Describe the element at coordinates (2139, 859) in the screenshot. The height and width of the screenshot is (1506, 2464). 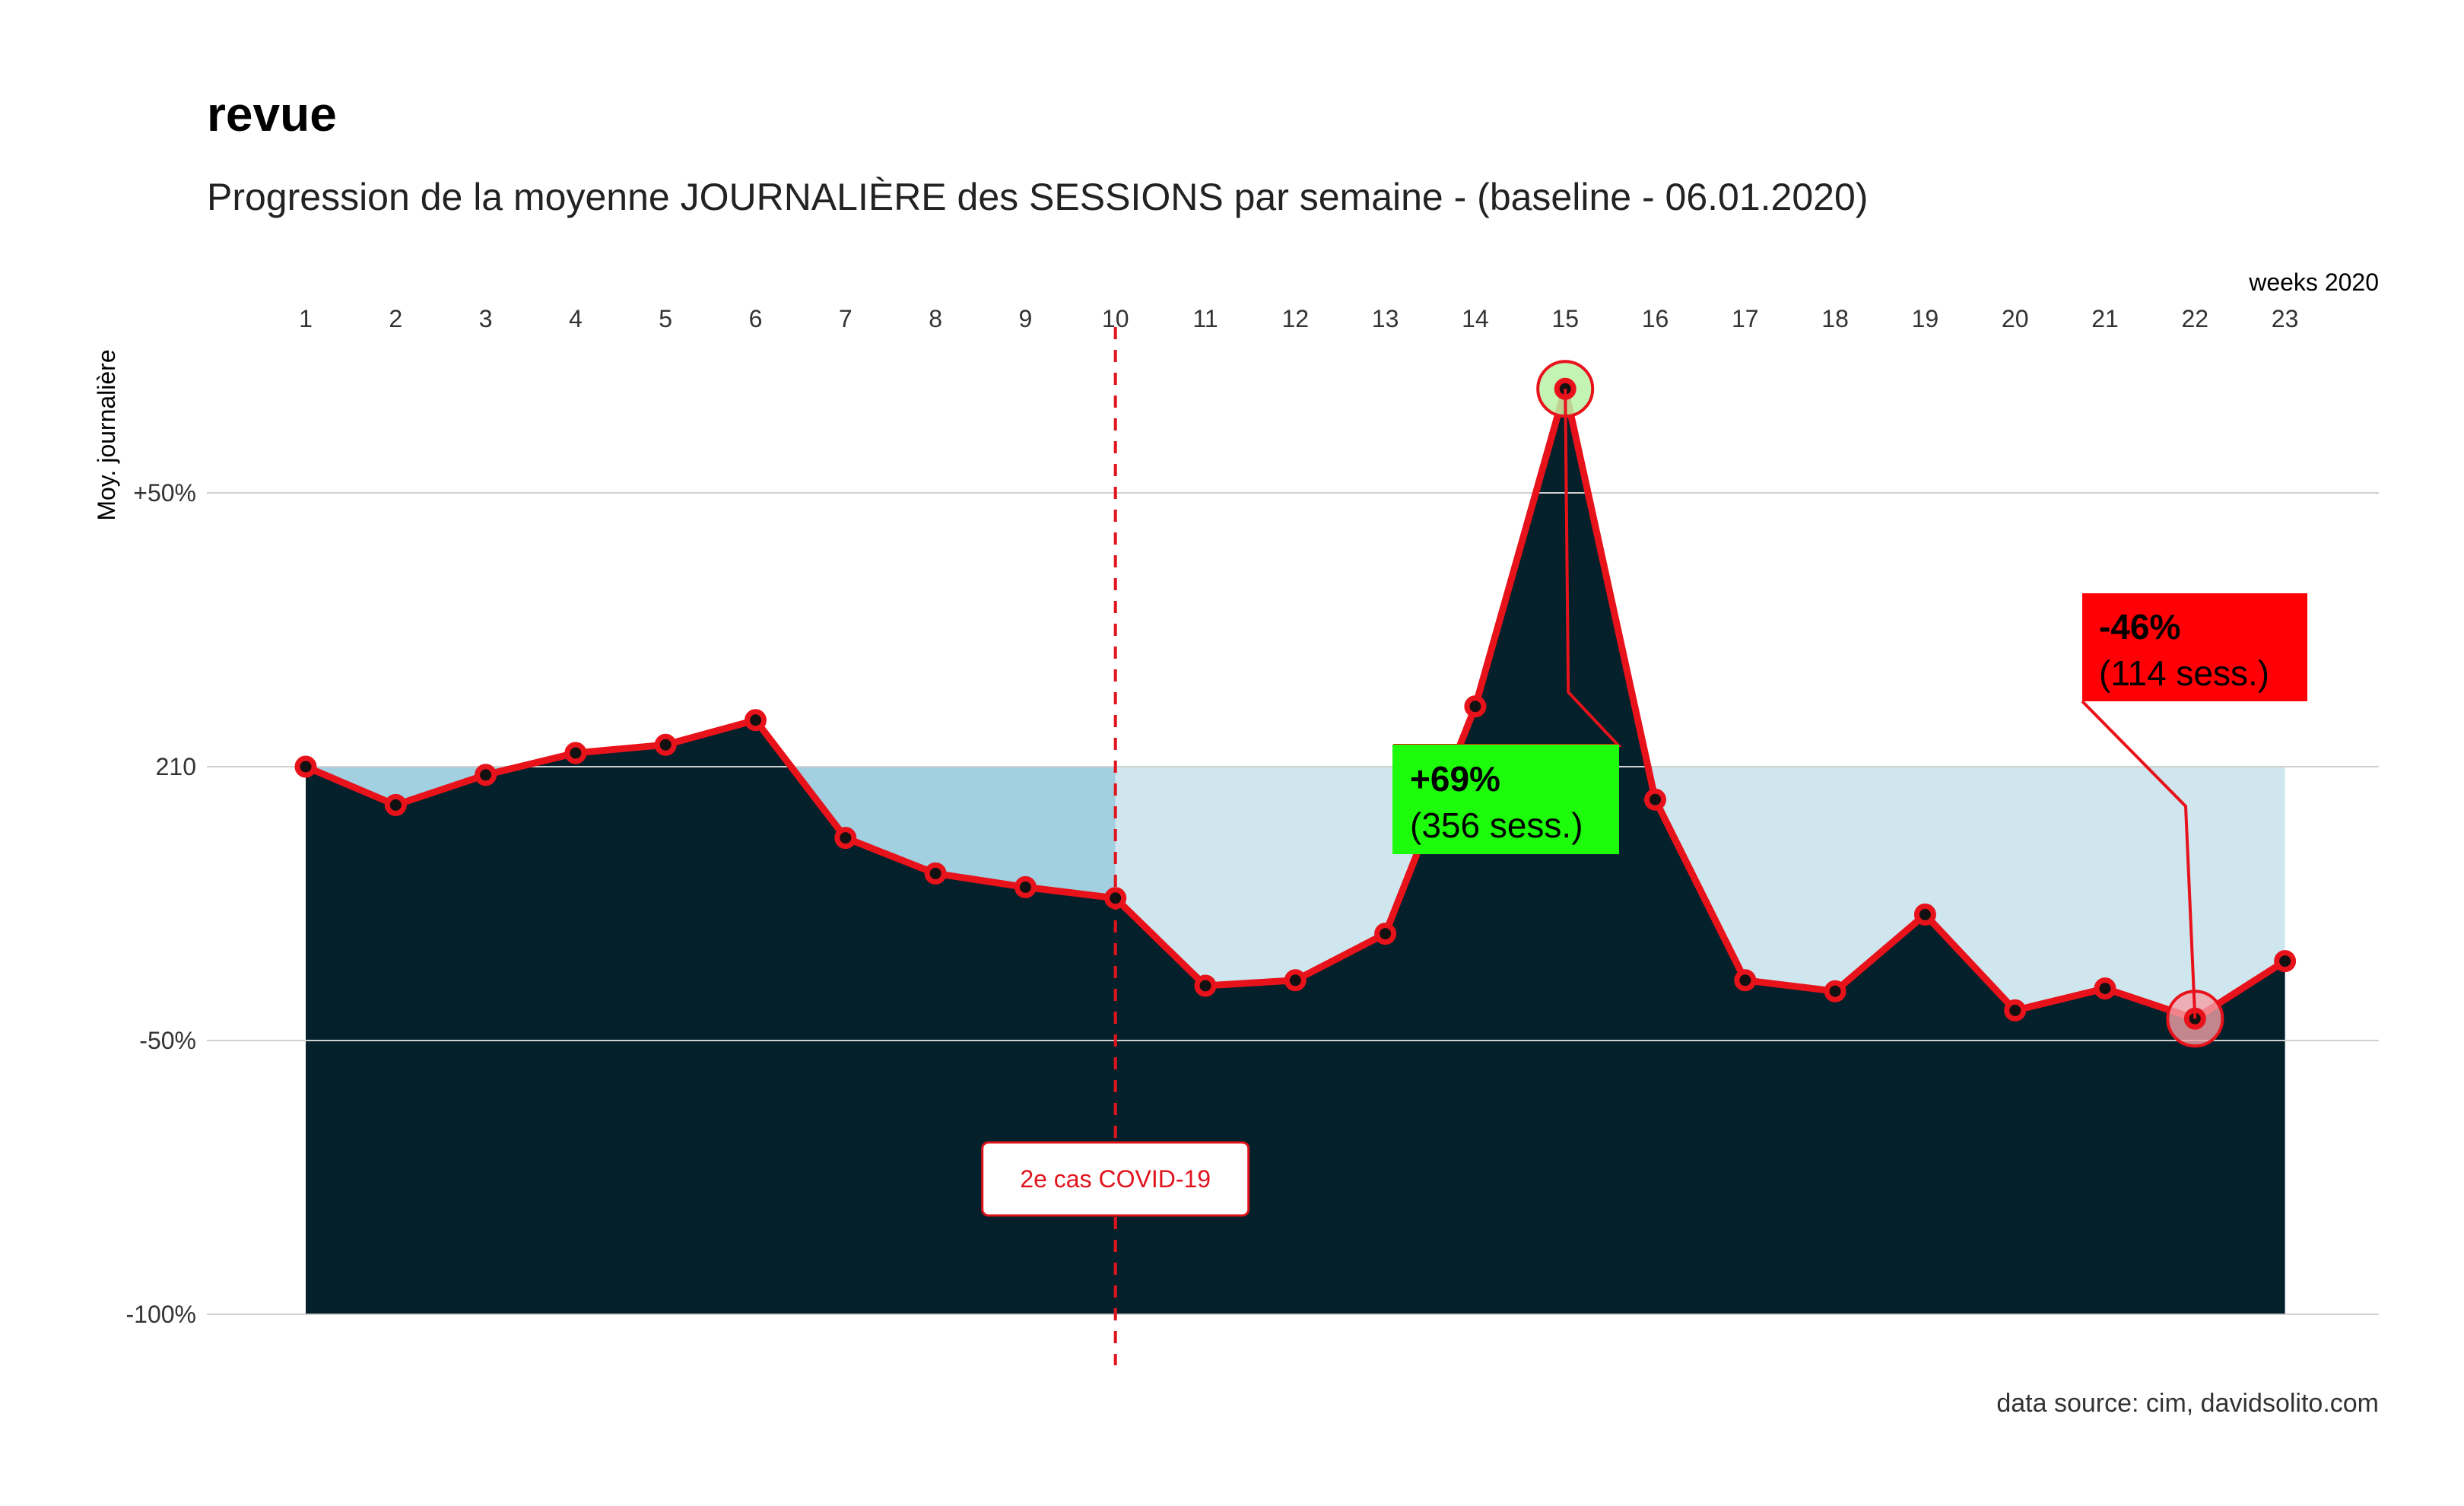
I see `annotation-leader-min` at that location.